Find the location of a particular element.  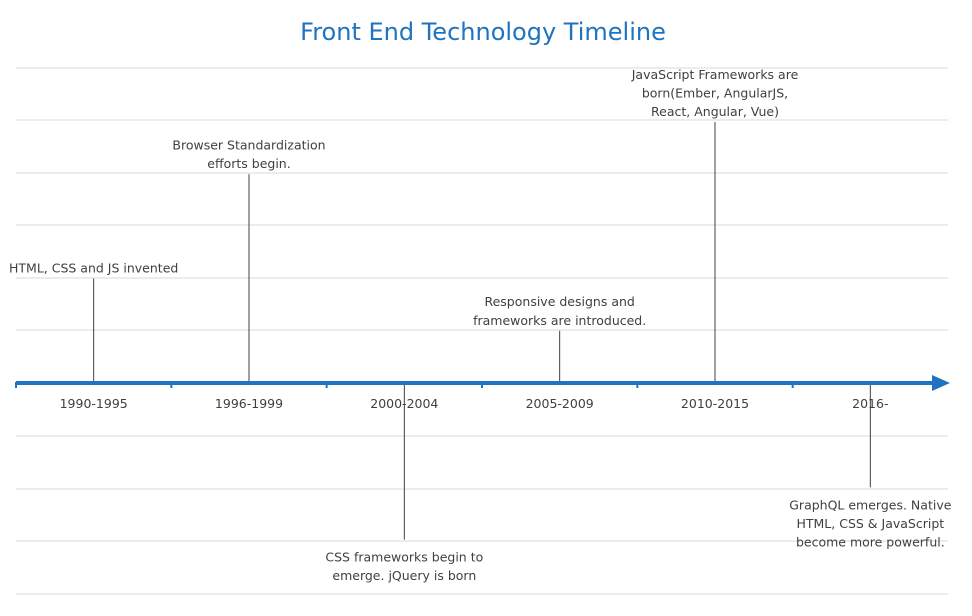

event-label-line: efforts begin. is located at coordinates (248, 163).